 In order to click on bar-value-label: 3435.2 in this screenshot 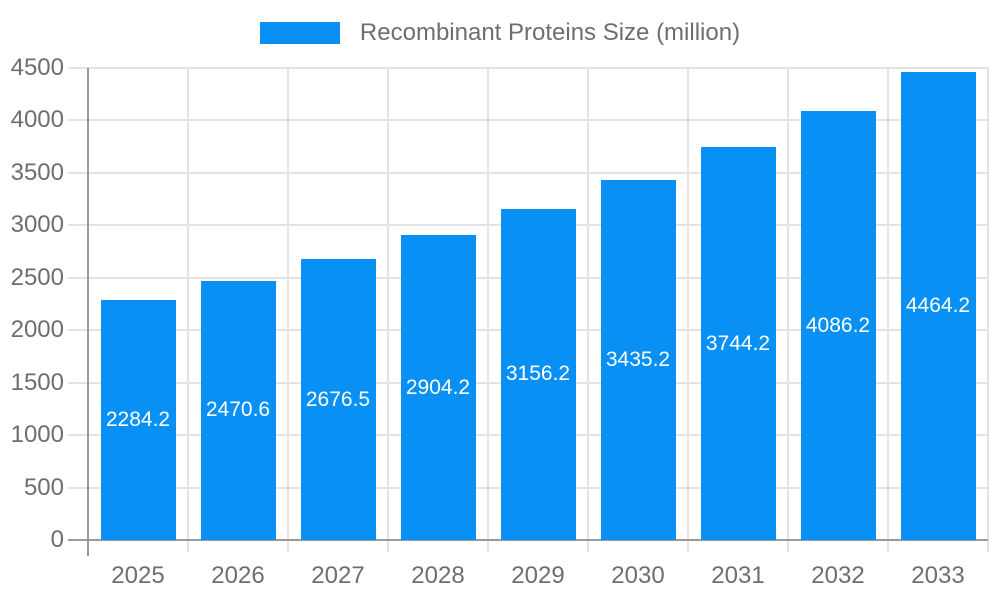, I will do `click(638, 359)`.